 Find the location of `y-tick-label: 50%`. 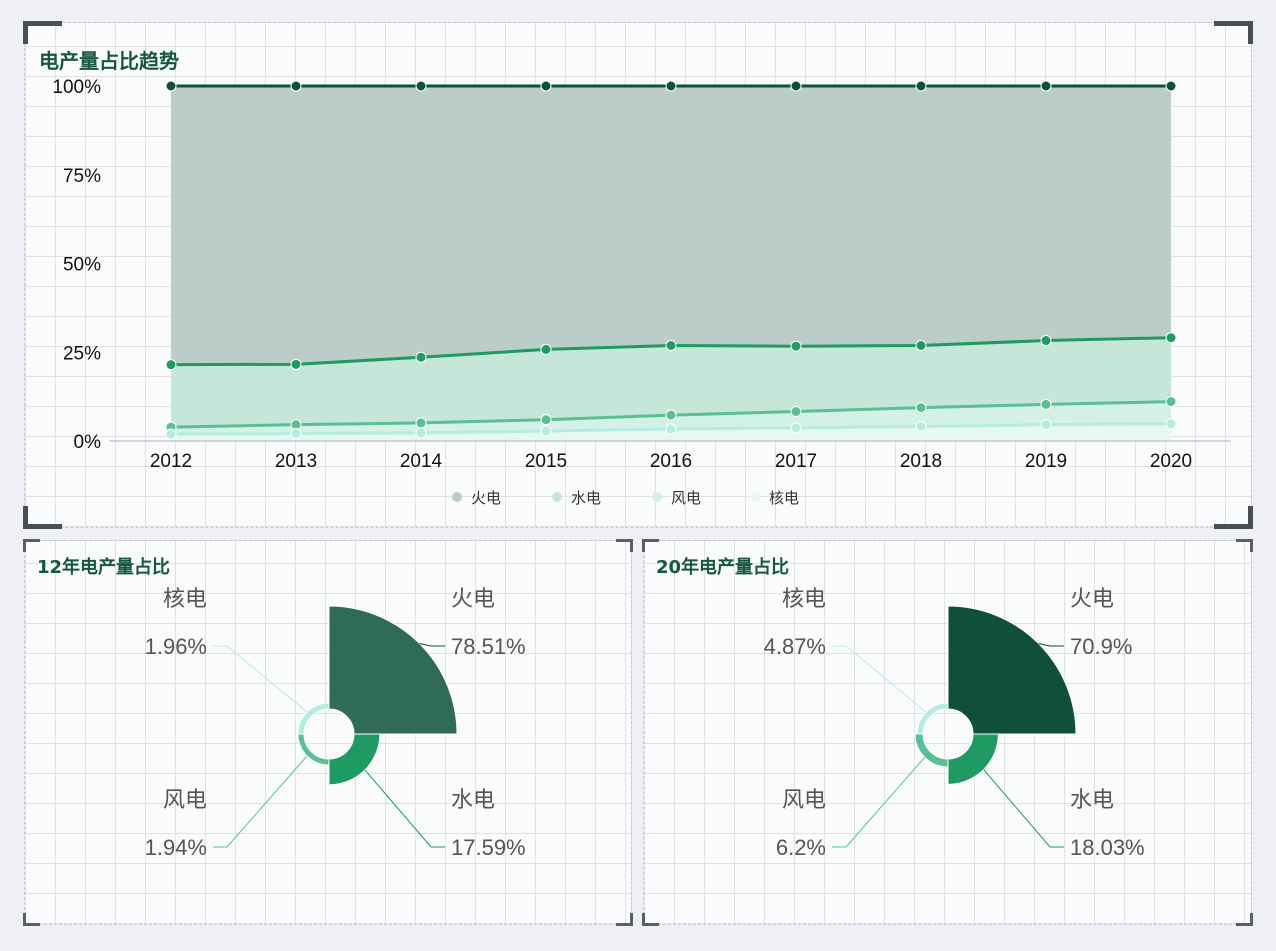

y-tick-label: 50% is located at coordinates (82, 265).